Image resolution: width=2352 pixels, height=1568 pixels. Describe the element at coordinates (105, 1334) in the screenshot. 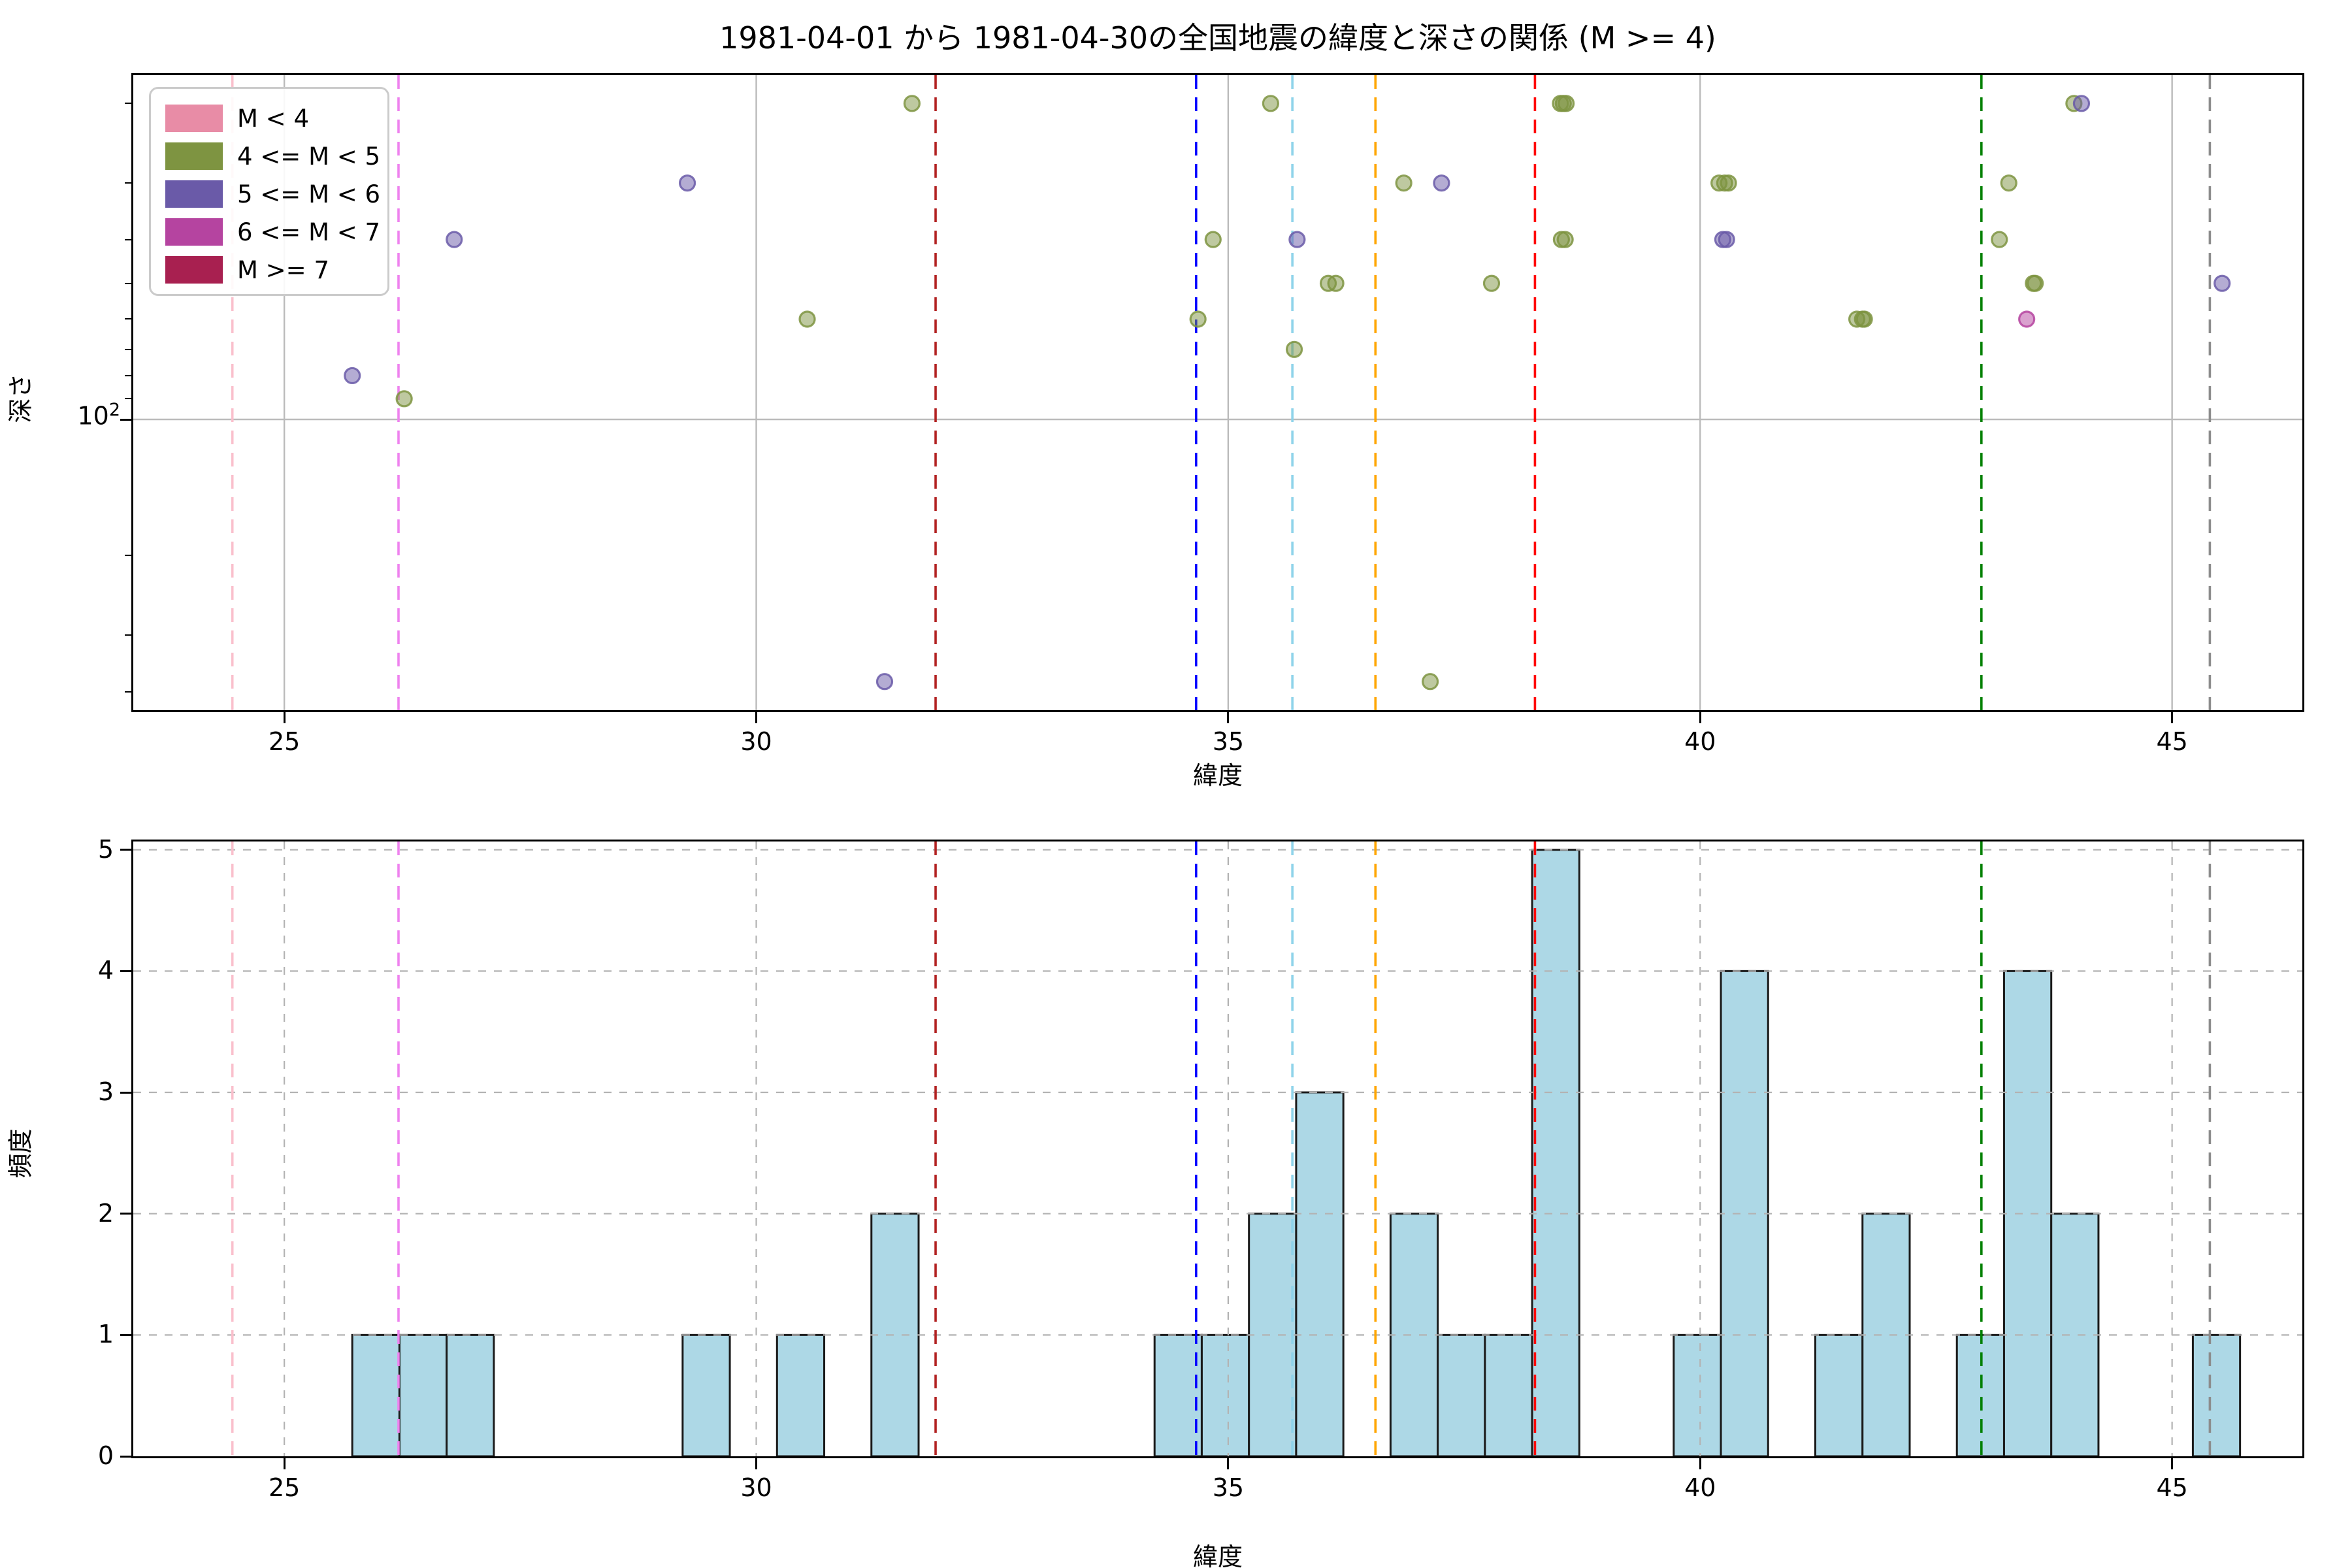

I see `y-tick-label: 1` at that location.